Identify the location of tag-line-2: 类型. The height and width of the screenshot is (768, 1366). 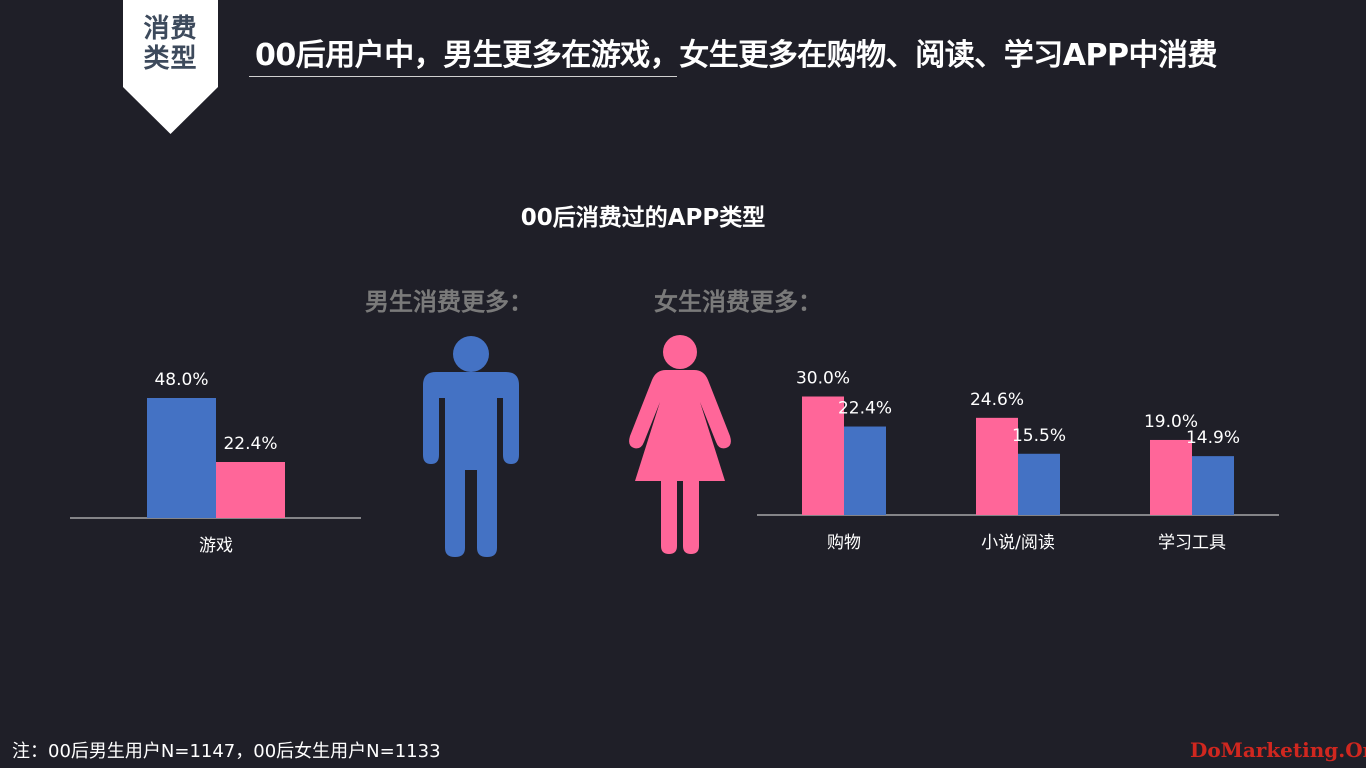
(170, 59).